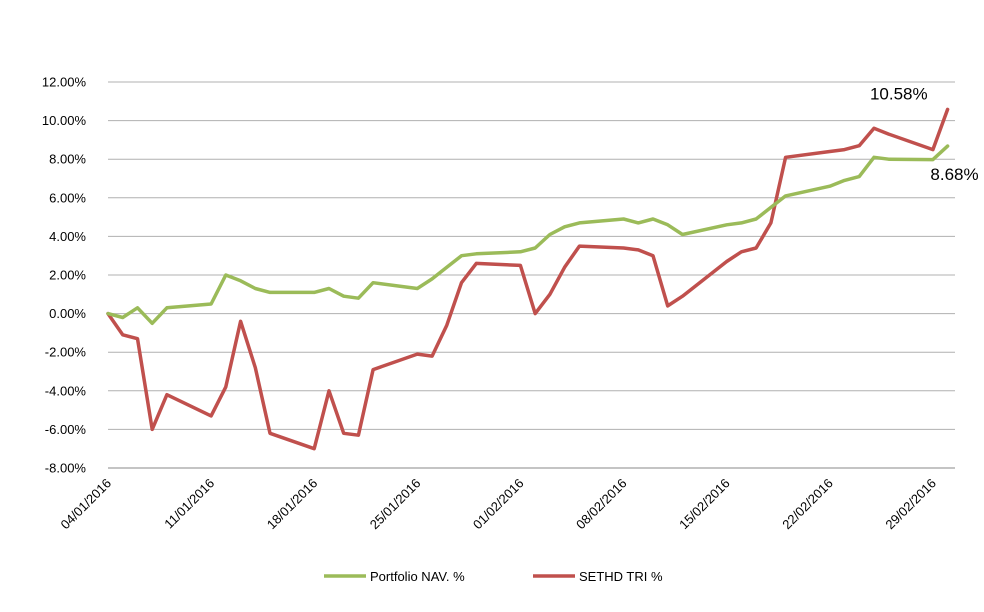 This screenshot has height=612, width=984. What do you see at coordinates (66, 390) in the screenshot?
I see `y-tick-label: -4.00%` at bounding box center [66, 390].